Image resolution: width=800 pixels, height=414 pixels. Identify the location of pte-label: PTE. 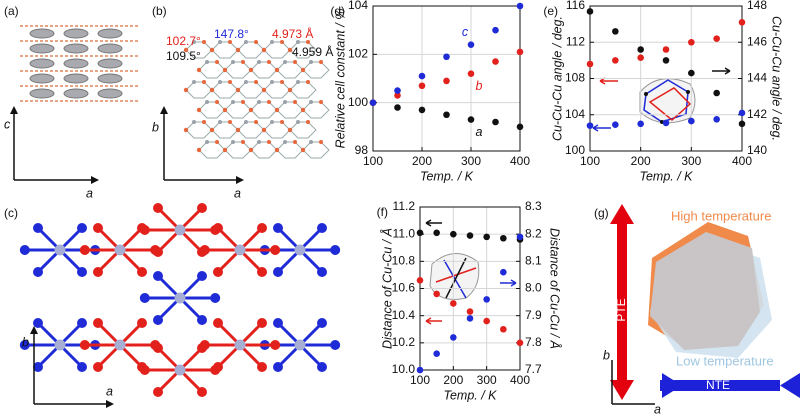
(621, 309).